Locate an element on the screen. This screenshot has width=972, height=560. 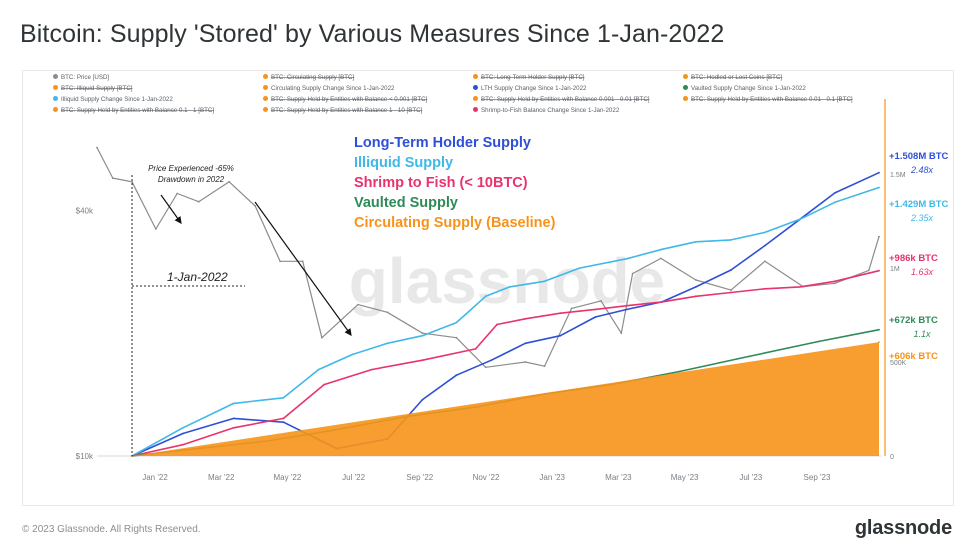
legend-item-label: BTC: Illiquid Supply [BTC] is located at coordinates (97, 88).